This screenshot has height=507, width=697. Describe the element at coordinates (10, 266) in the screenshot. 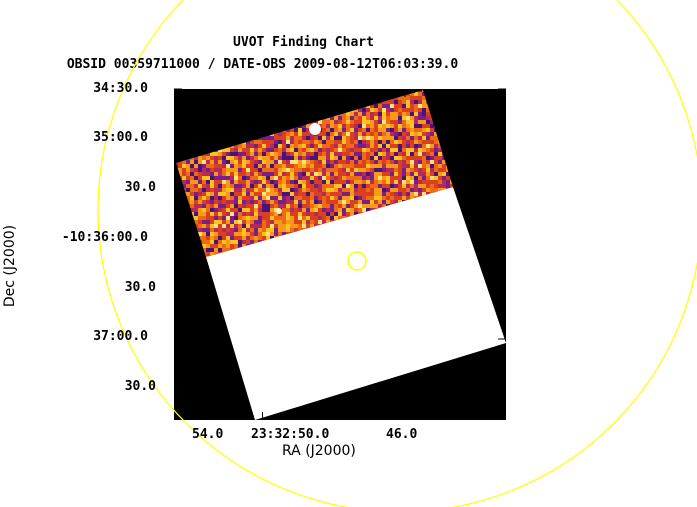

I see `y-axis-title: Dec (J2000)` at that location.